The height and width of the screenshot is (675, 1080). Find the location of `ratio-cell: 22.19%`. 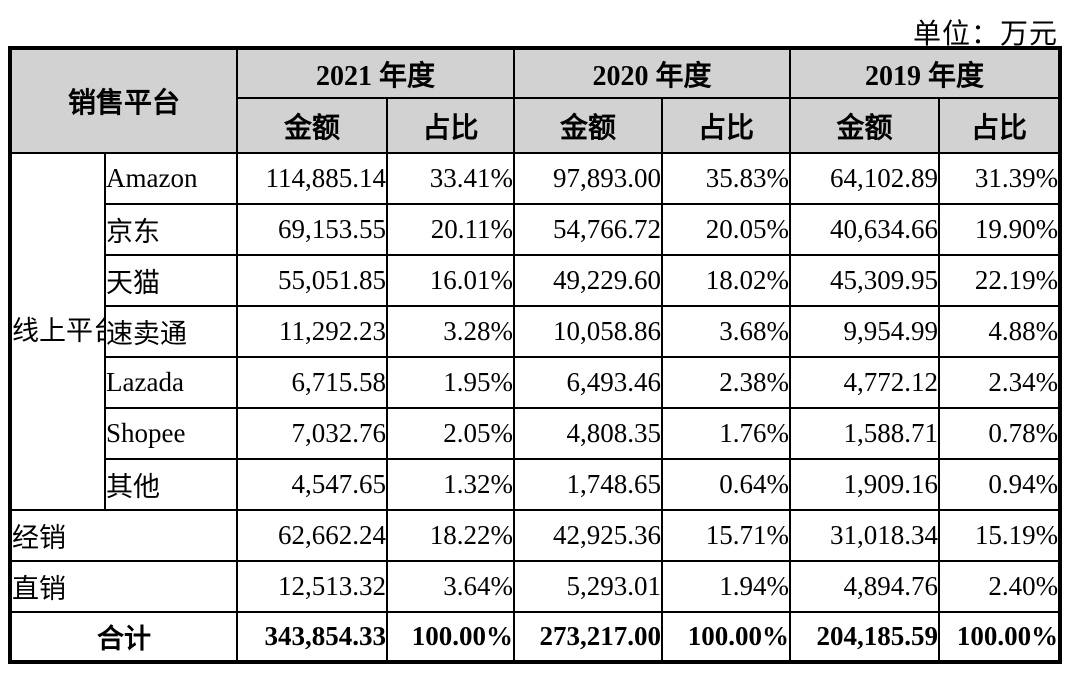

ratio-cell: 22.19% is located at coordinates (1000, 280).